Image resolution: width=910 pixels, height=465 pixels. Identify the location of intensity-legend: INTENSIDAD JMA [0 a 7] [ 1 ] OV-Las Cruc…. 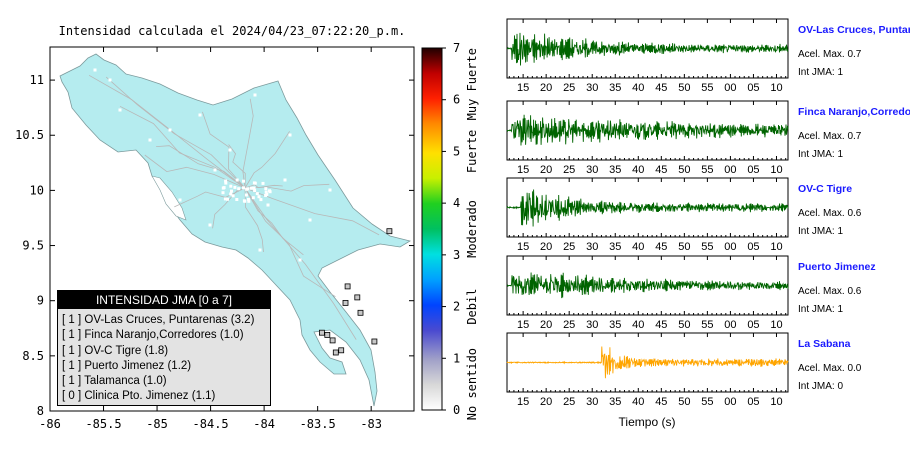
(164, 348).